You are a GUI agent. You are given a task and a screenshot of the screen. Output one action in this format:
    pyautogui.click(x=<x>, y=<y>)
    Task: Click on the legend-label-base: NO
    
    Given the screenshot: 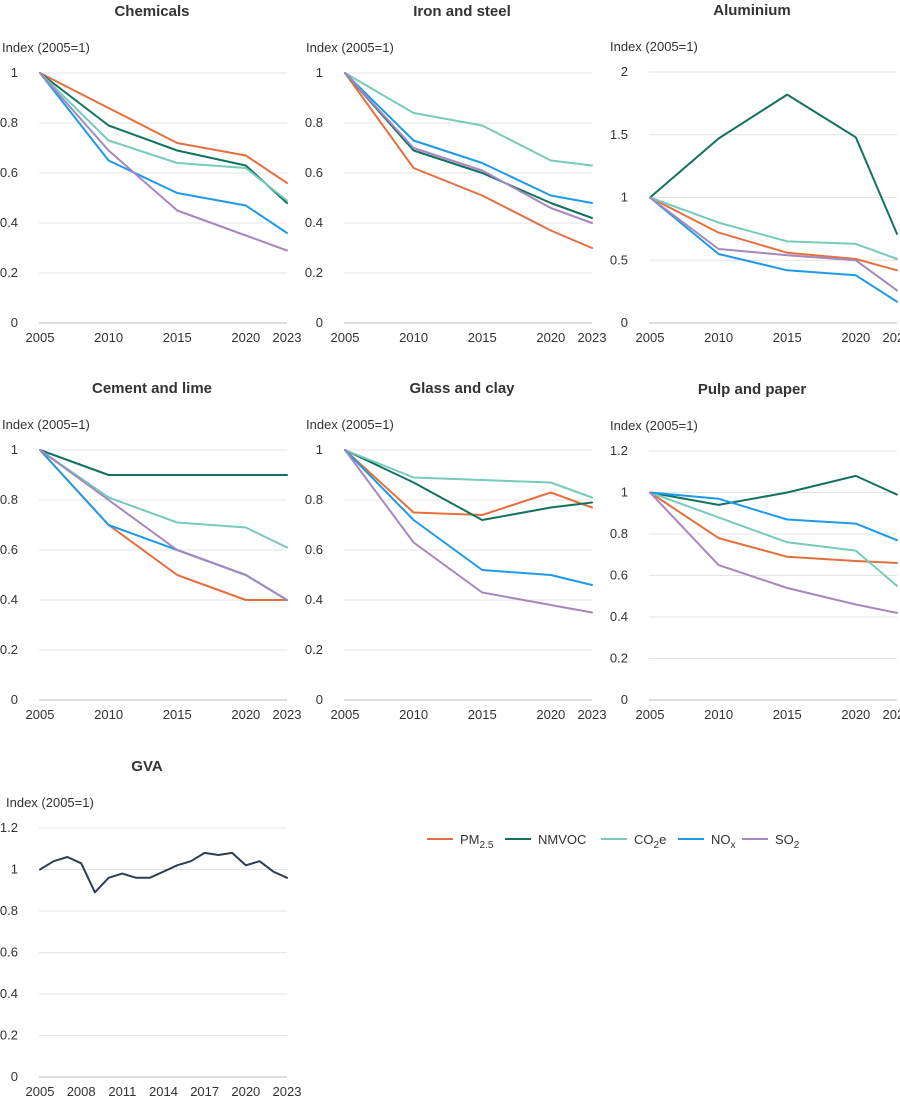 What is the action you would take?
    pyautogui.click(x=721, y=839)
    